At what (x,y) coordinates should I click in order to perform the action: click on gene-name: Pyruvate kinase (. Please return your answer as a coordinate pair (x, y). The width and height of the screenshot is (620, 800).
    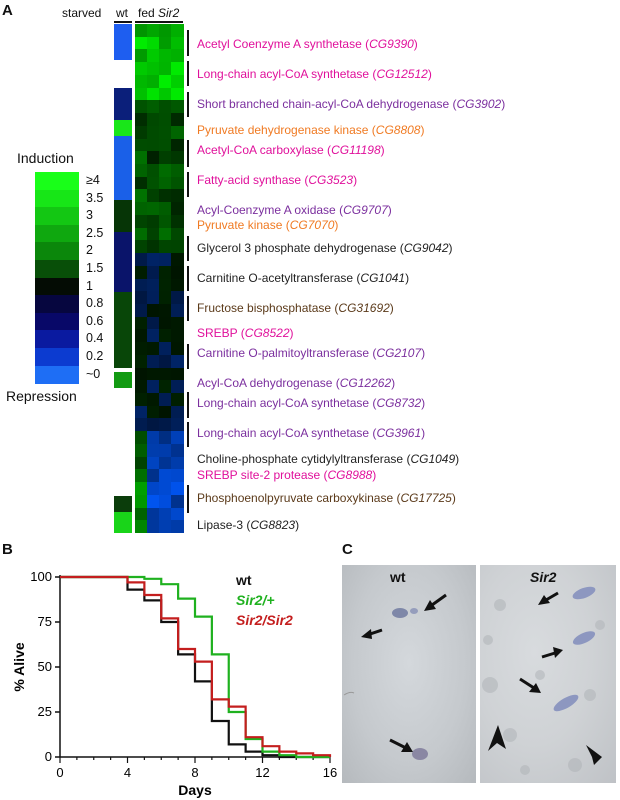
    Looking at the image, I should click on (243, 225).